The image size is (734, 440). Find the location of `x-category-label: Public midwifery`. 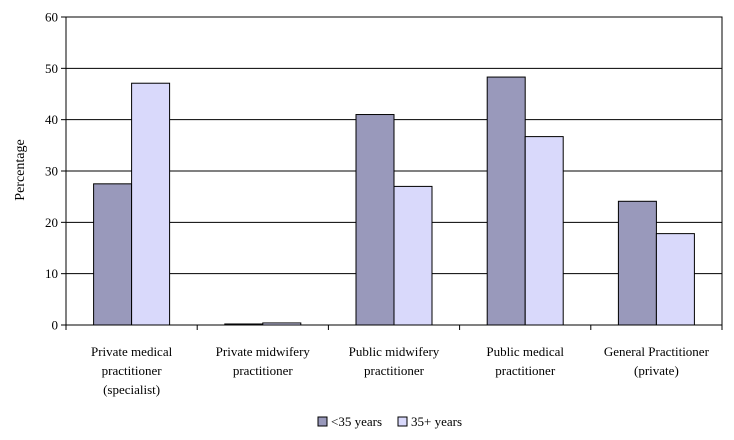

x-category-label: Public midwifery is located at coordinates (394, 351).